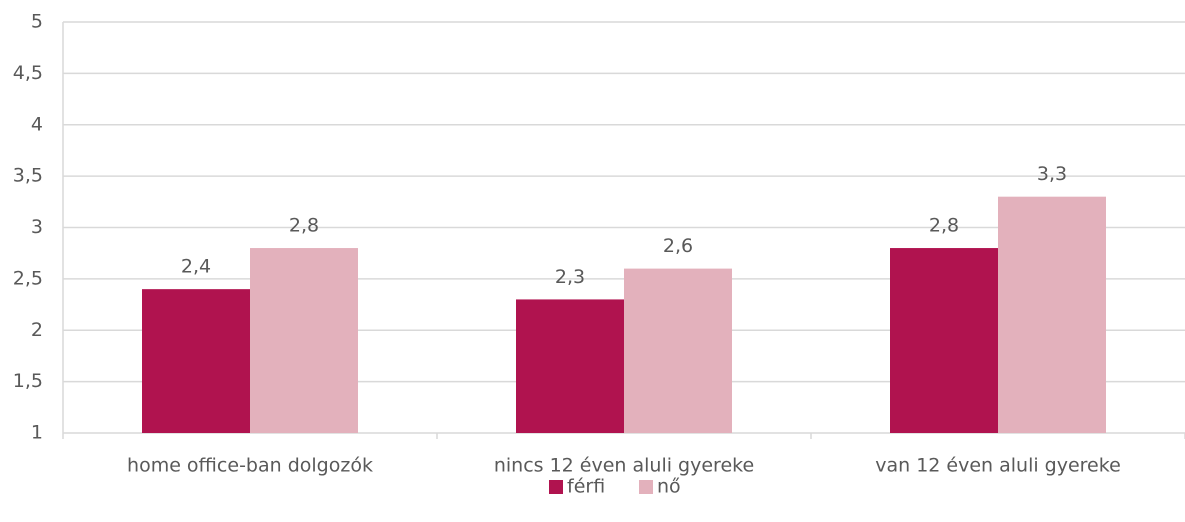 This screenshot has width=1185, height=522. What do you see at coordinates (624, 466) in the screenshot?
I see `x-tick-label: nincs 12 éven aluli gyereke` at bounding box center [624, 466].